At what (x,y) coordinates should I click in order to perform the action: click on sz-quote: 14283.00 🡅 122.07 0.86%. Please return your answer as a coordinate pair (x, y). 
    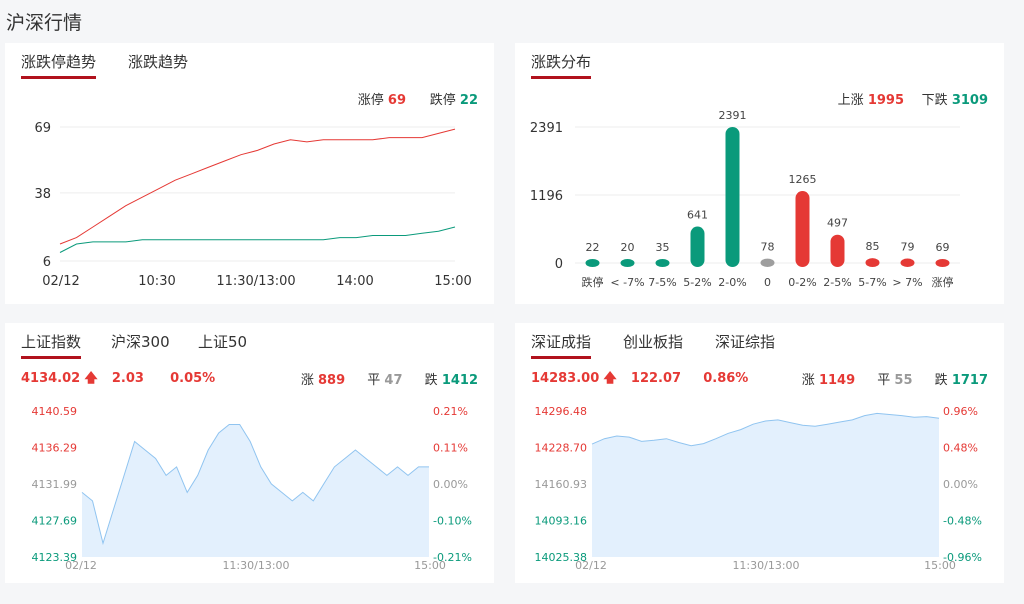
    Looking at the image, I should click on (639, 380).